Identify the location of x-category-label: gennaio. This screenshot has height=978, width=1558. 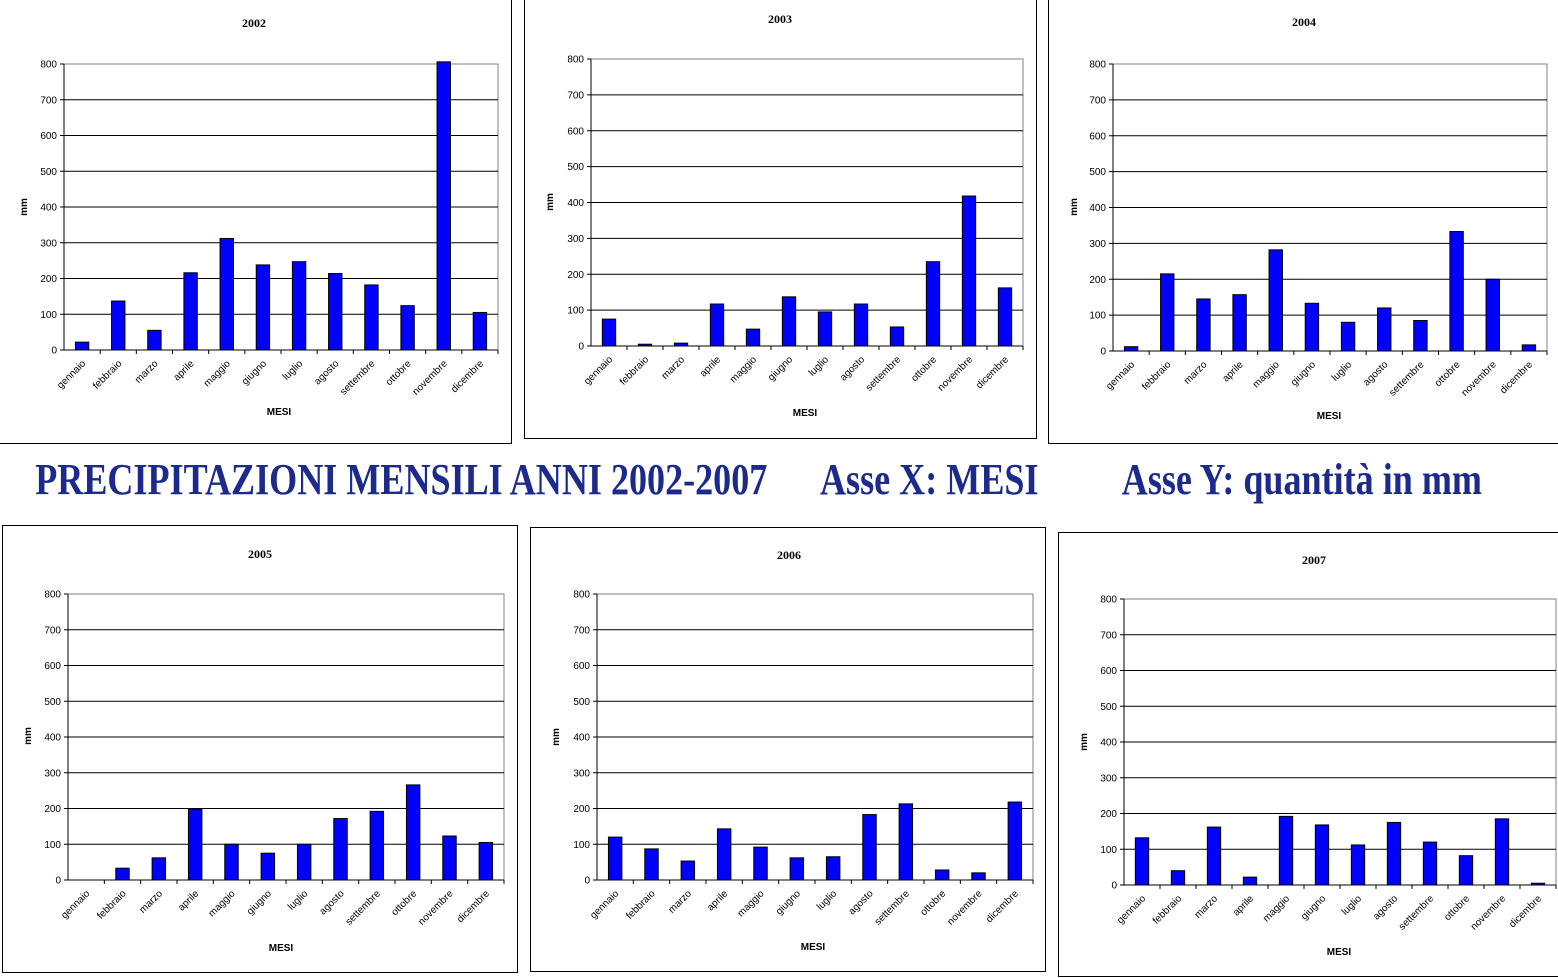
(1131, 909).